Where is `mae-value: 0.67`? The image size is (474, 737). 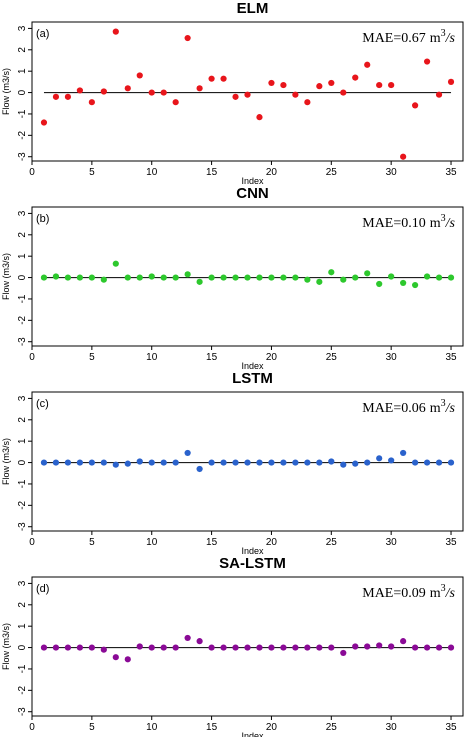
mae-value: 0.67 is located at coordinates (413, 38).